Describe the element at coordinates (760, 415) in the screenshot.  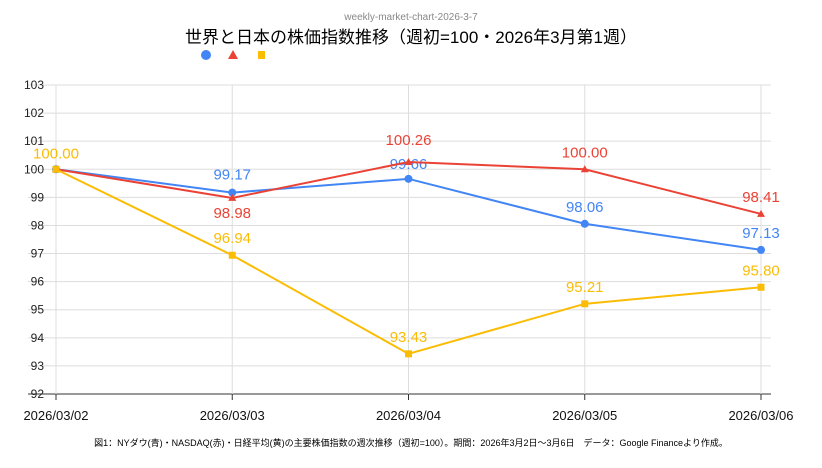
I see `x-tick-label: 2026/03/06` at that location.